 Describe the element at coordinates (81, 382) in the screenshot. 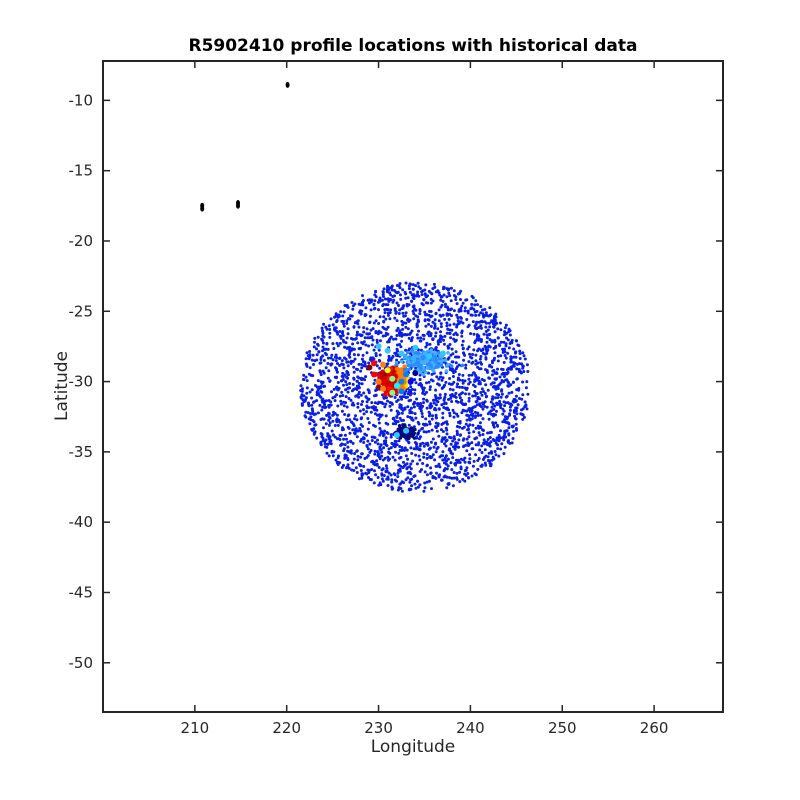

I see `y-tick-label: -30` at that location.